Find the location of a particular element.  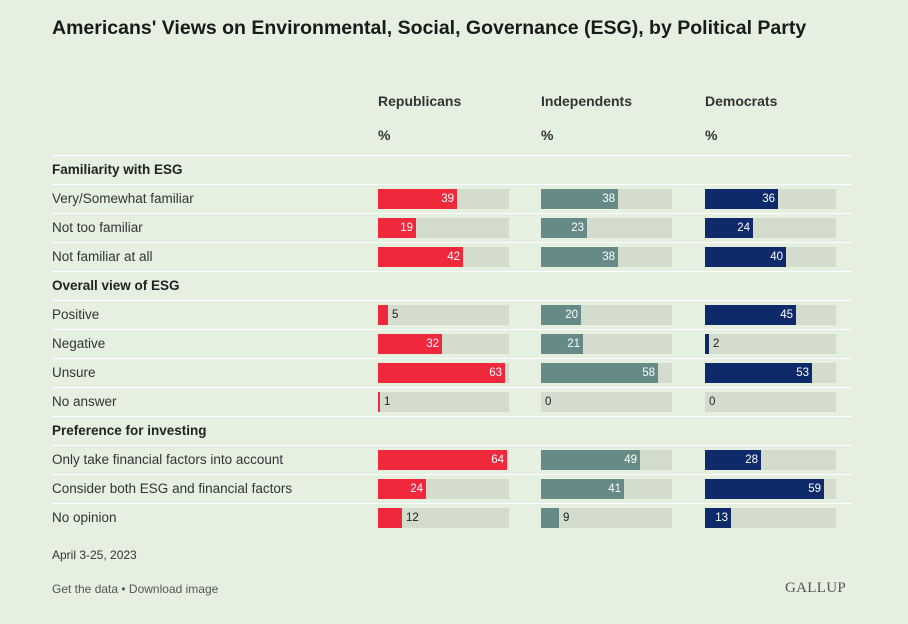

get-data-link: Get the data is located at coordinates (85, 589).